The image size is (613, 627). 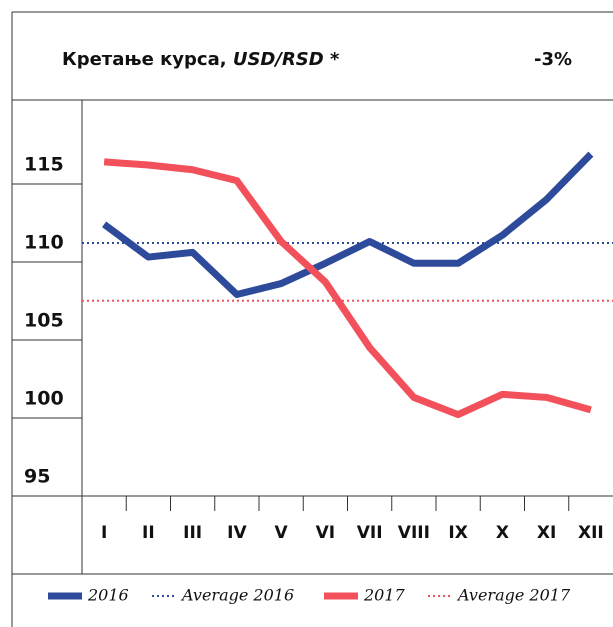 What do you see at coordinates (414, 533) in the screenshot?
I see `x-tick-label: VIII` at bounding box center [414, 533].